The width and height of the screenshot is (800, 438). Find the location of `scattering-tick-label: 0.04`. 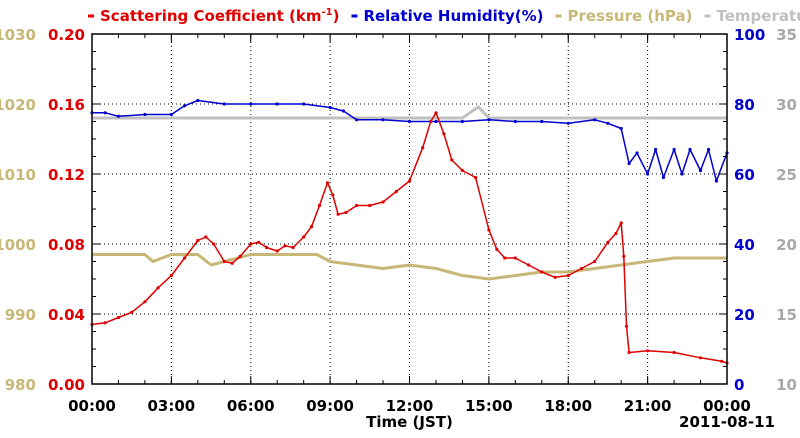

scattering-tick-label: 0.04 is located at coordinates (66, 315).